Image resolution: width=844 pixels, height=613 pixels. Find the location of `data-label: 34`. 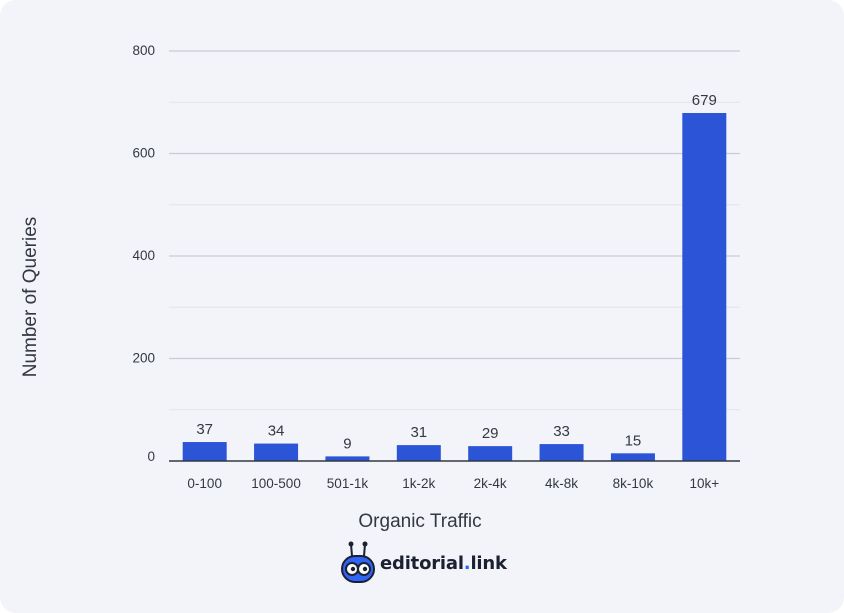

data-label: 34 is located at coordinates (276, 431).